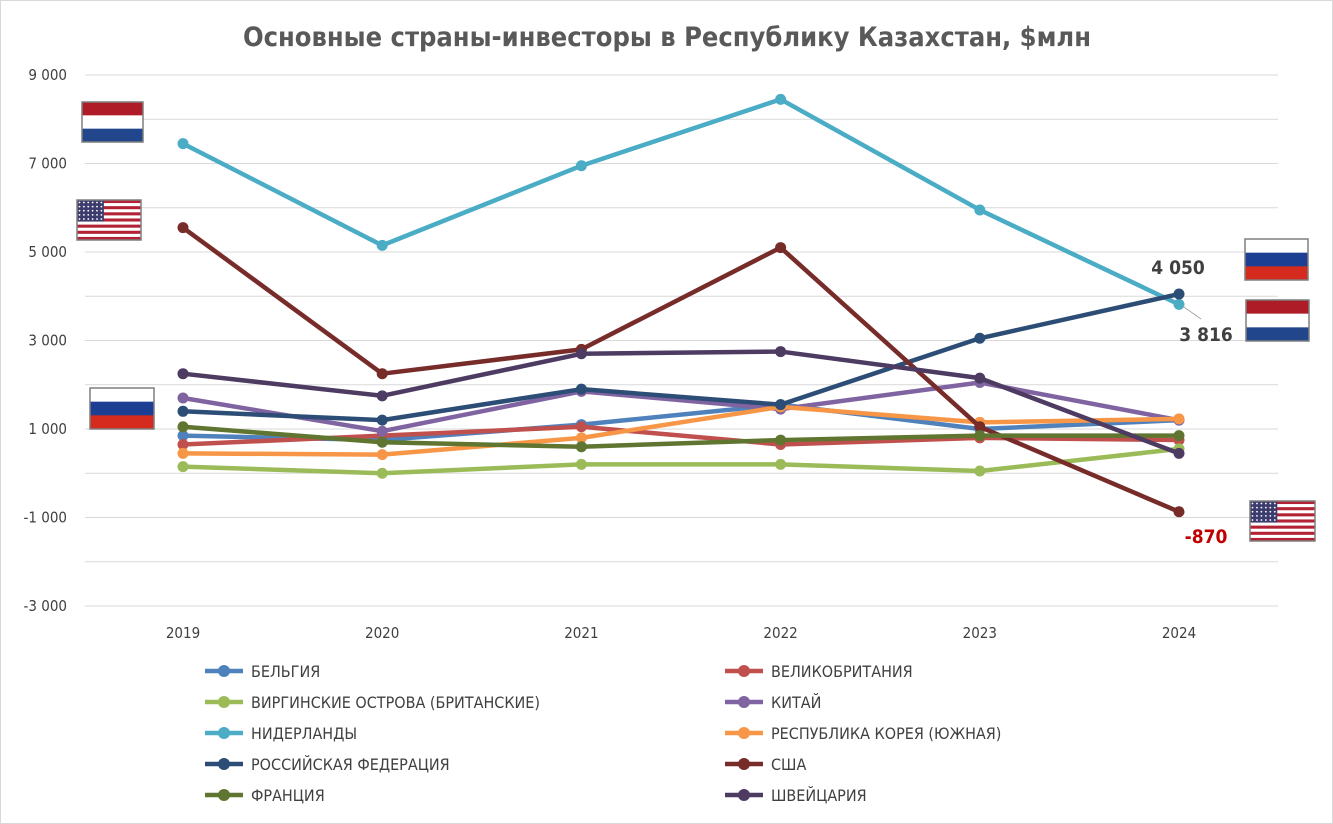 The width and height of the screenshot is (1333, 824). I want to click on legend-label: РОССИЙСКАЯ ФЕДЕРАЦИЯ, so click(350, 764).